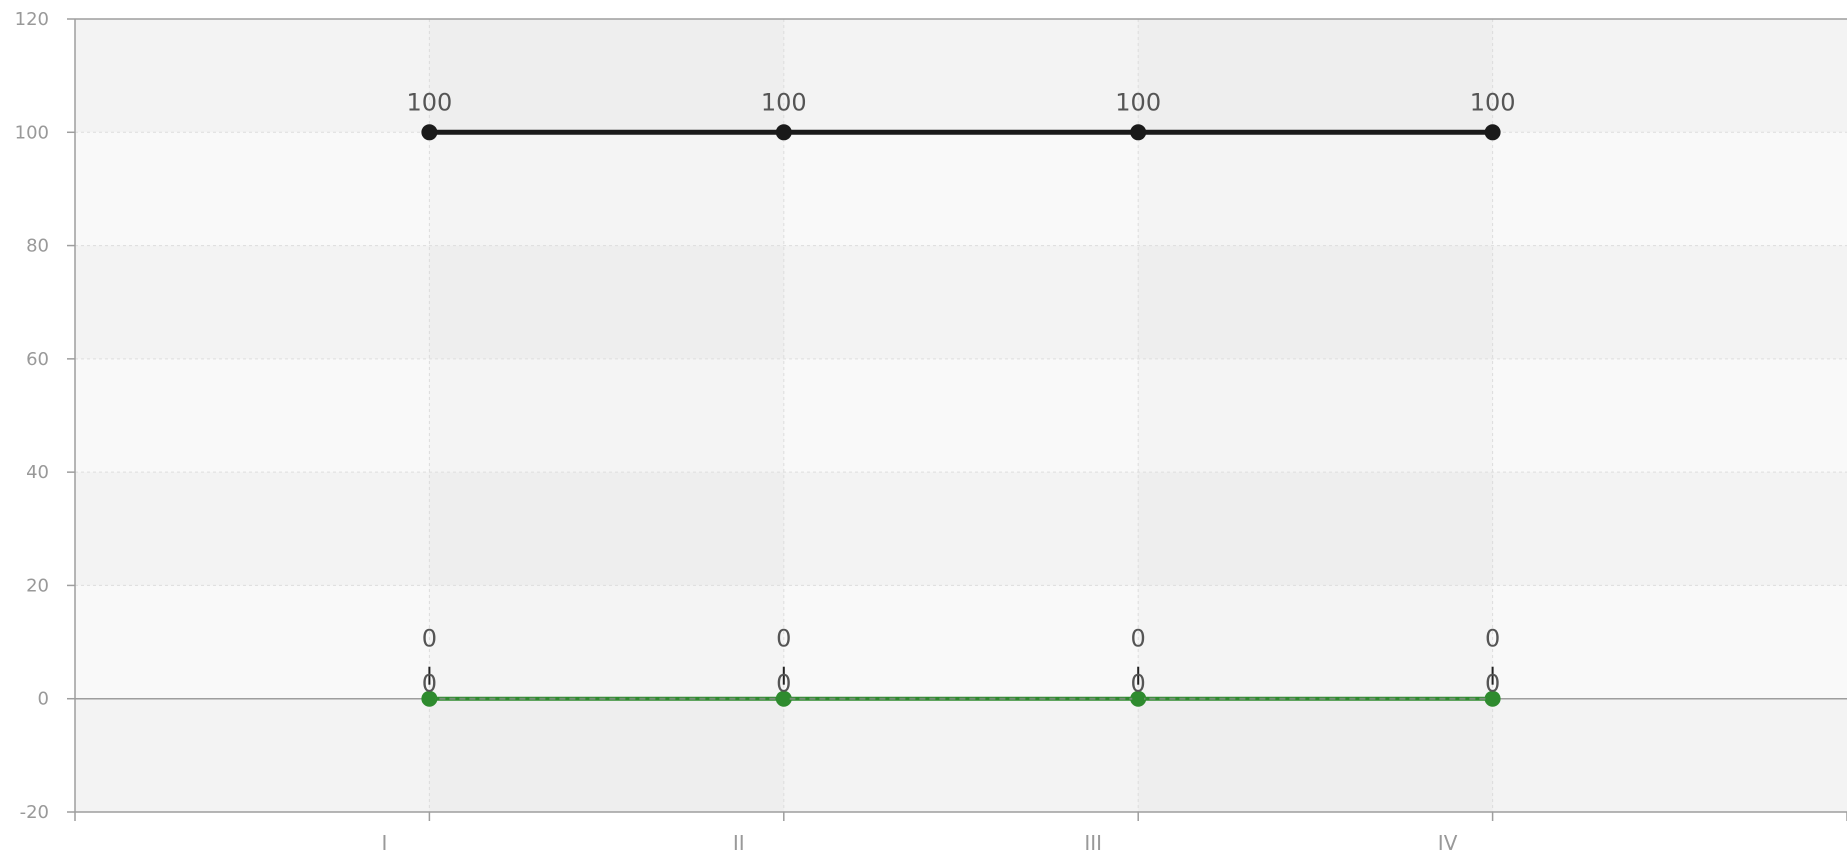 This screenshot has height=862, width=1847. I want to click on y-tick-label: 40, so click(37, 472).